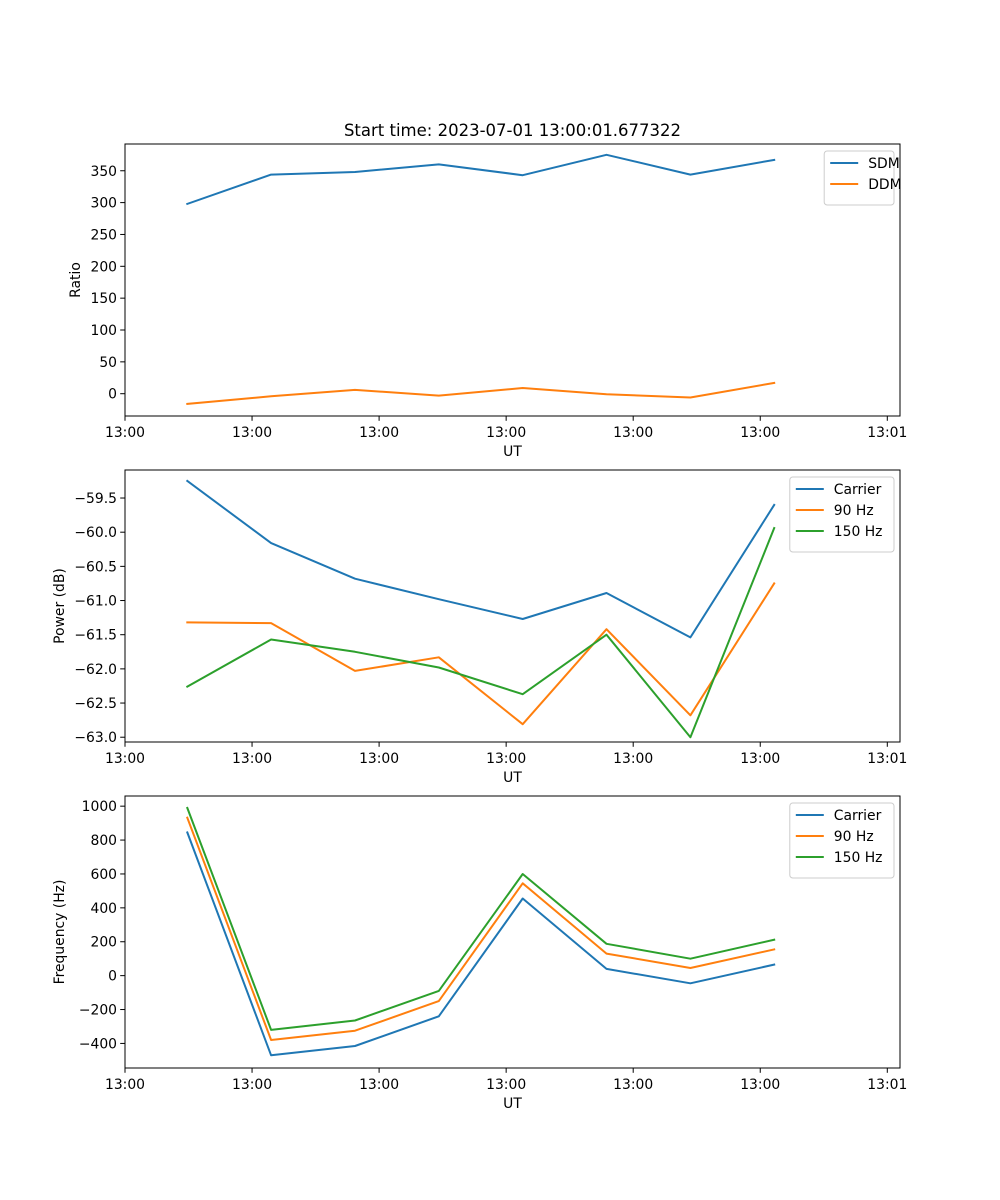 This screenshot has height=1200, width=1000. What do you see at coordinates (884, 164) in the screenshot?
I see `legend-label: SDM` at bounding box center [884, 164].